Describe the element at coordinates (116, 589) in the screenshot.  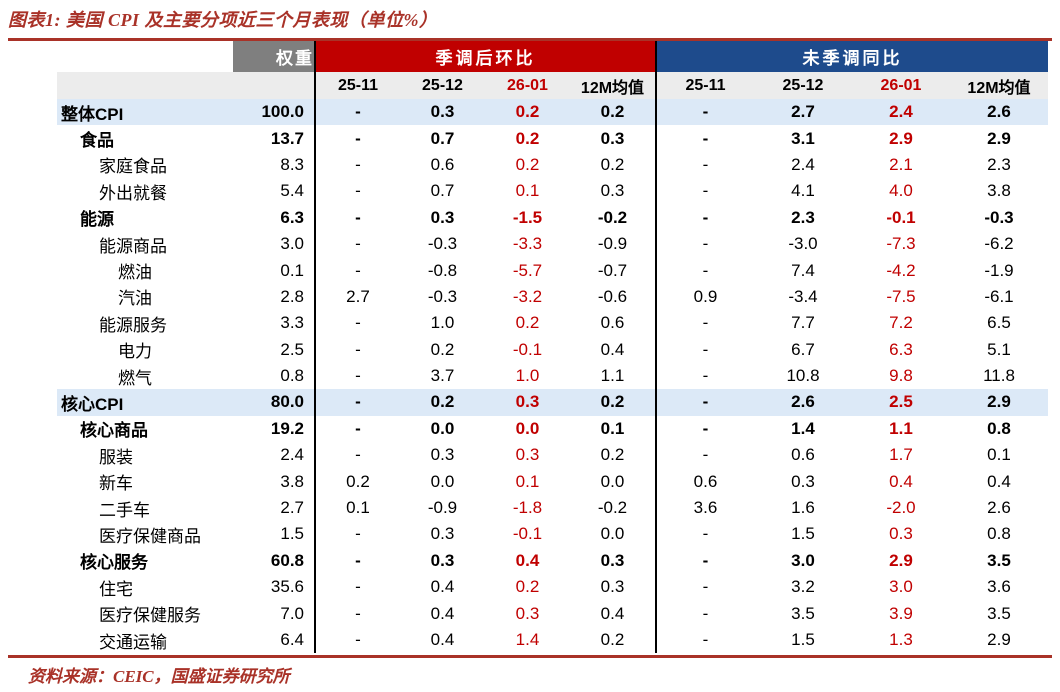
I see `row-label: 住宅` at that location.